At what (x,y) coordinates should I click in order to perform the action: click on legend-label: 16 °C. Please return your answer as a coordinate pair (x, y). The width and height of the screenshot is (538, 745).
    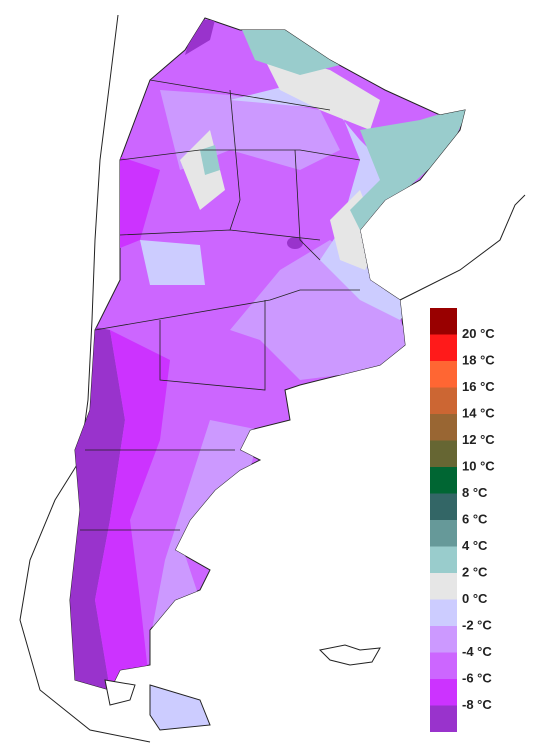
    Looking at the image, I should click on (478, 386).